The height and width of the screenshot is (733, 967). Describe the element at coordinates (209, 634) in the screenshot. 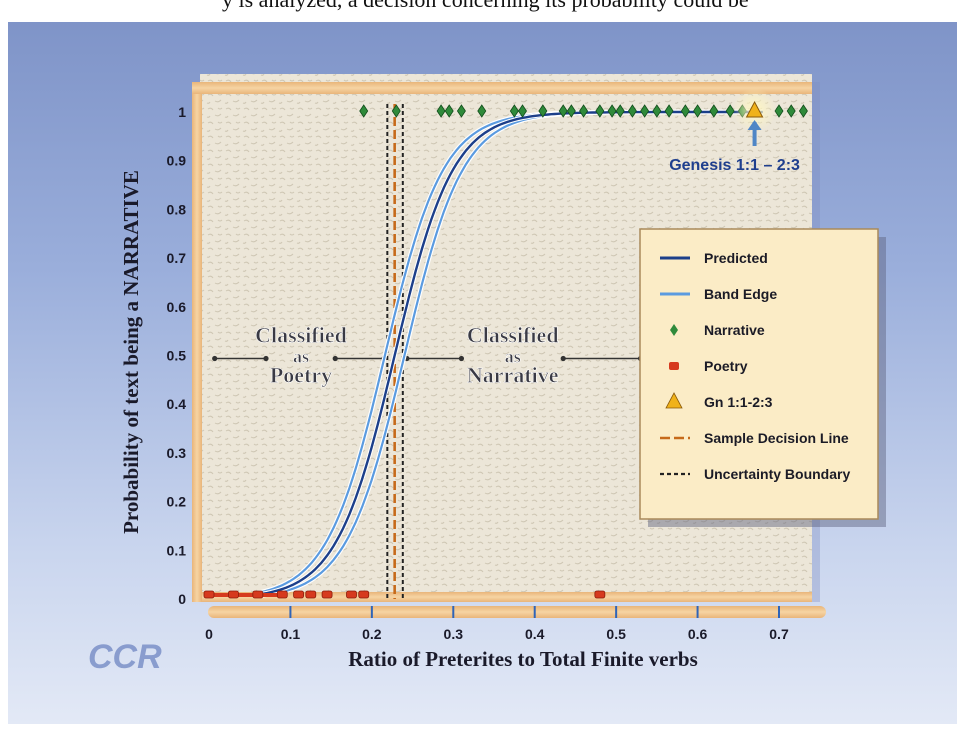

I see `x-tick-label: 0` at that location.